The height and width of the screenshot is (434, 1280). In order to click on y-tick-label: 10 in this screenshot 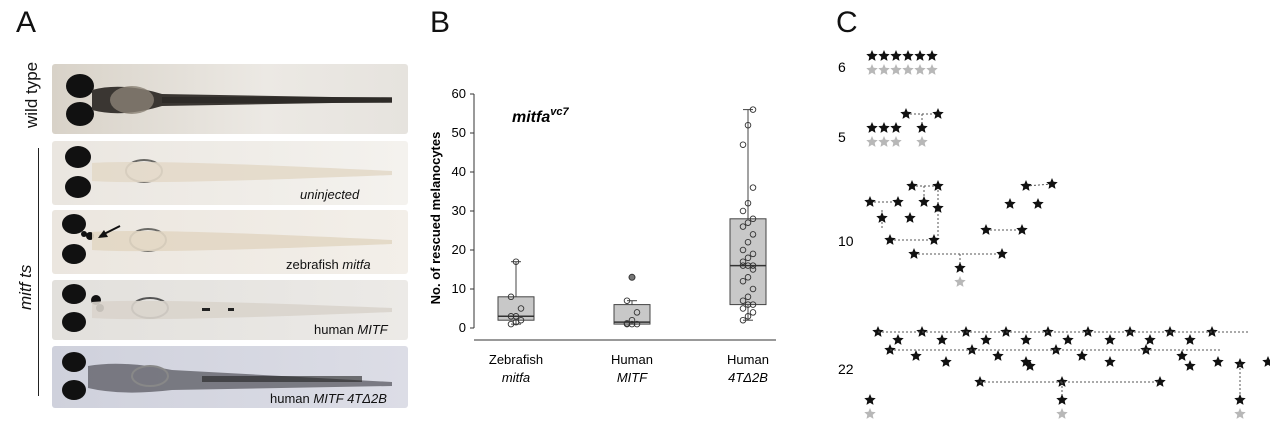, I will do `click(459, 288)`.